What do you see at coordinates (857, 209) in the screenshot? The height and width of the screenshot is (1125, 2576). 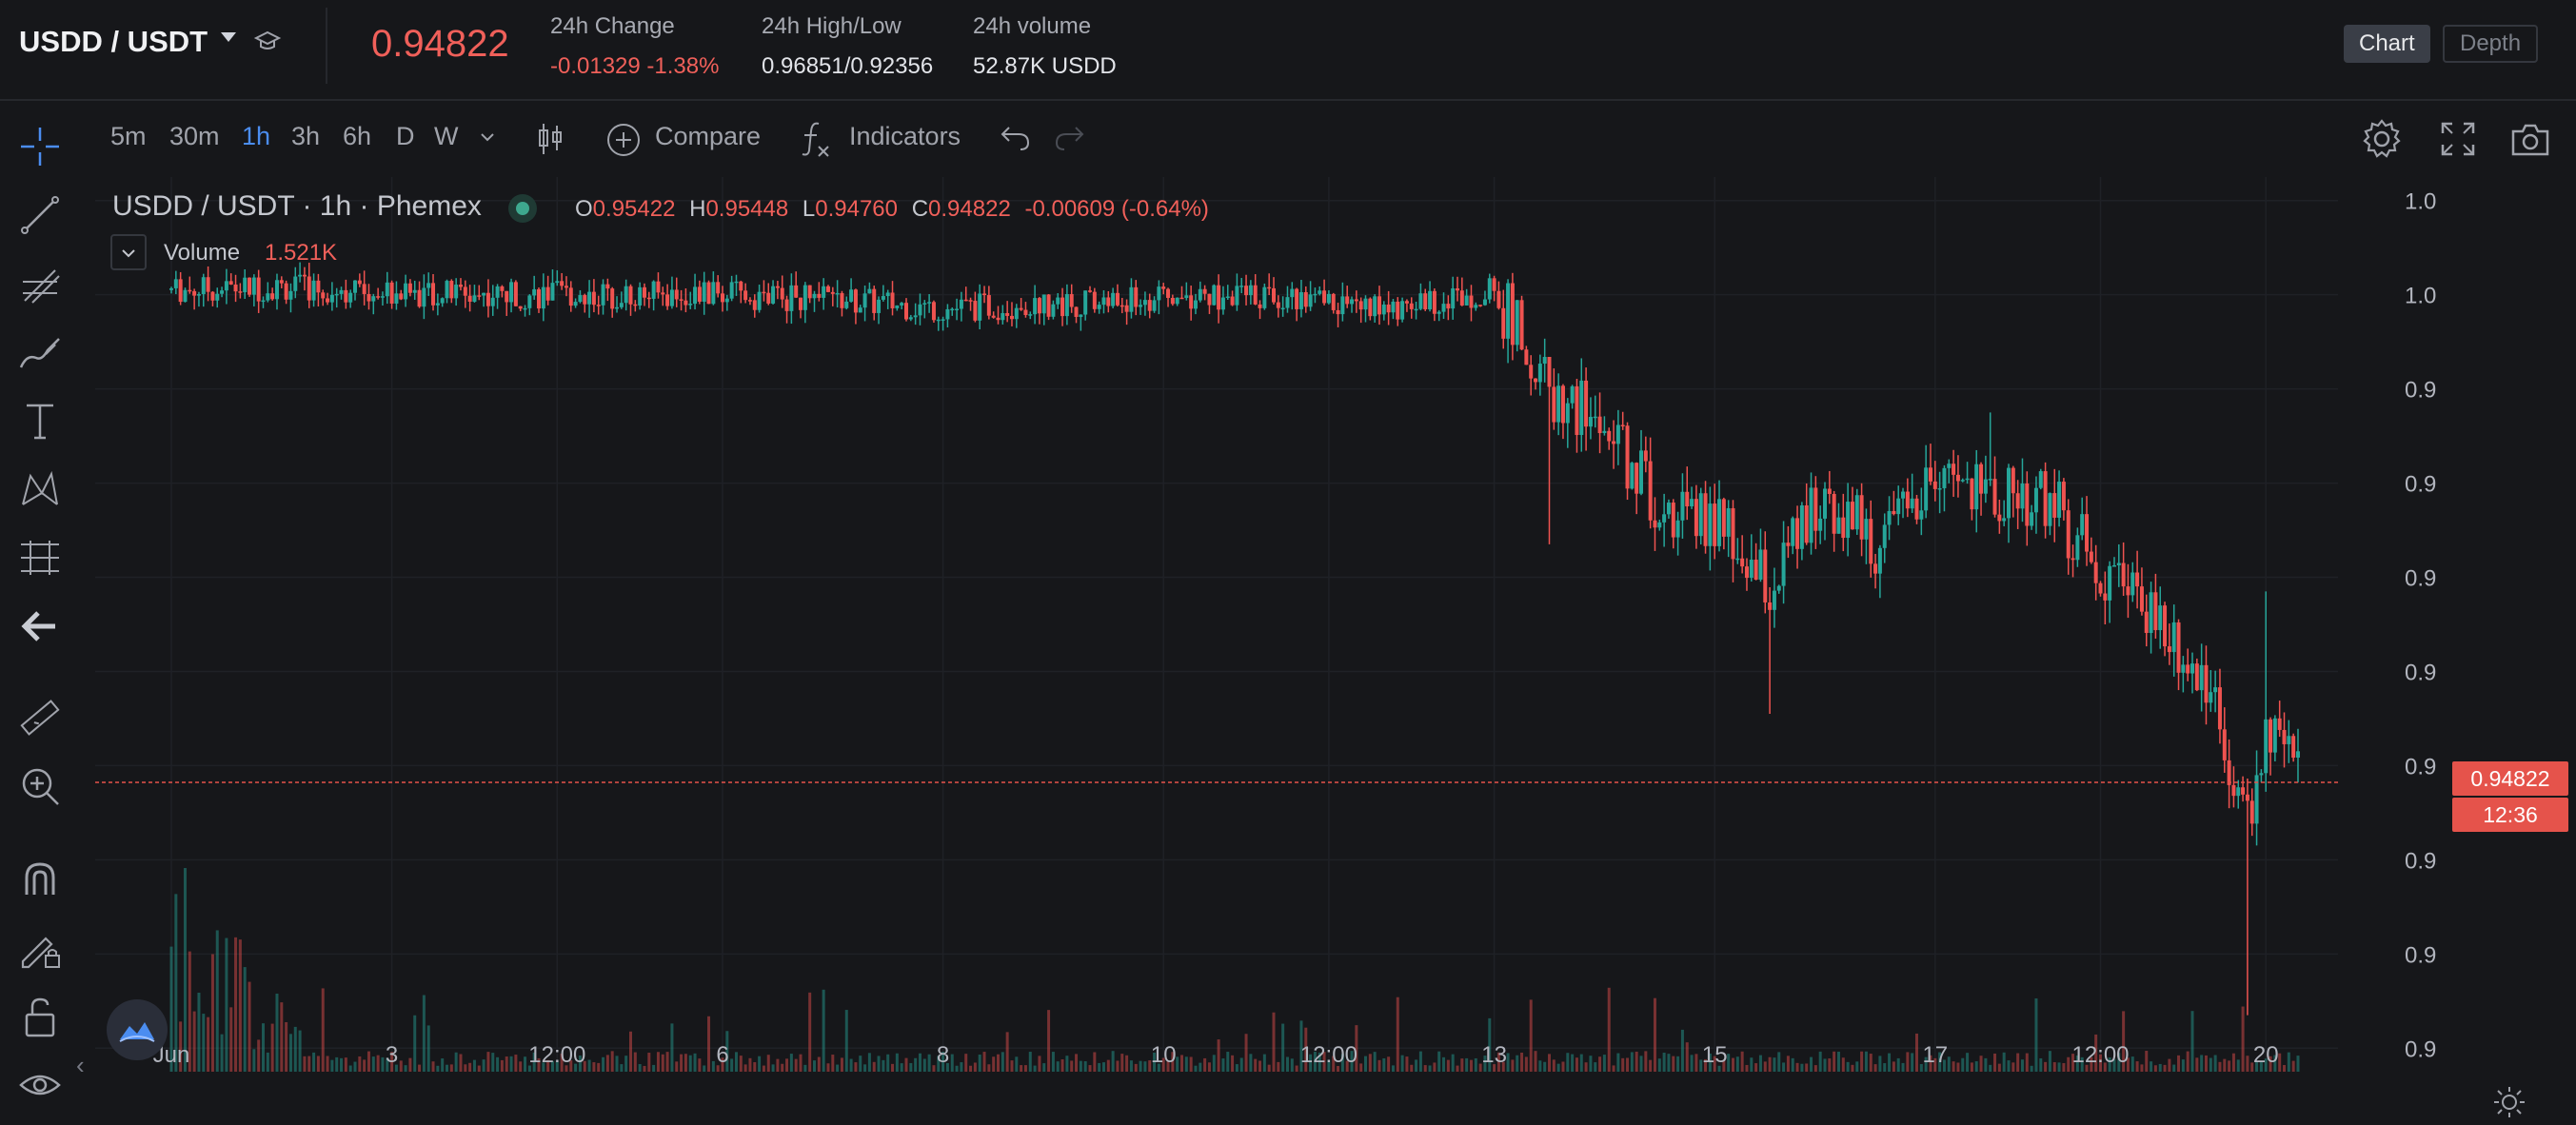 I see `low-value: 0.94760` at bounding box center [857, 209].